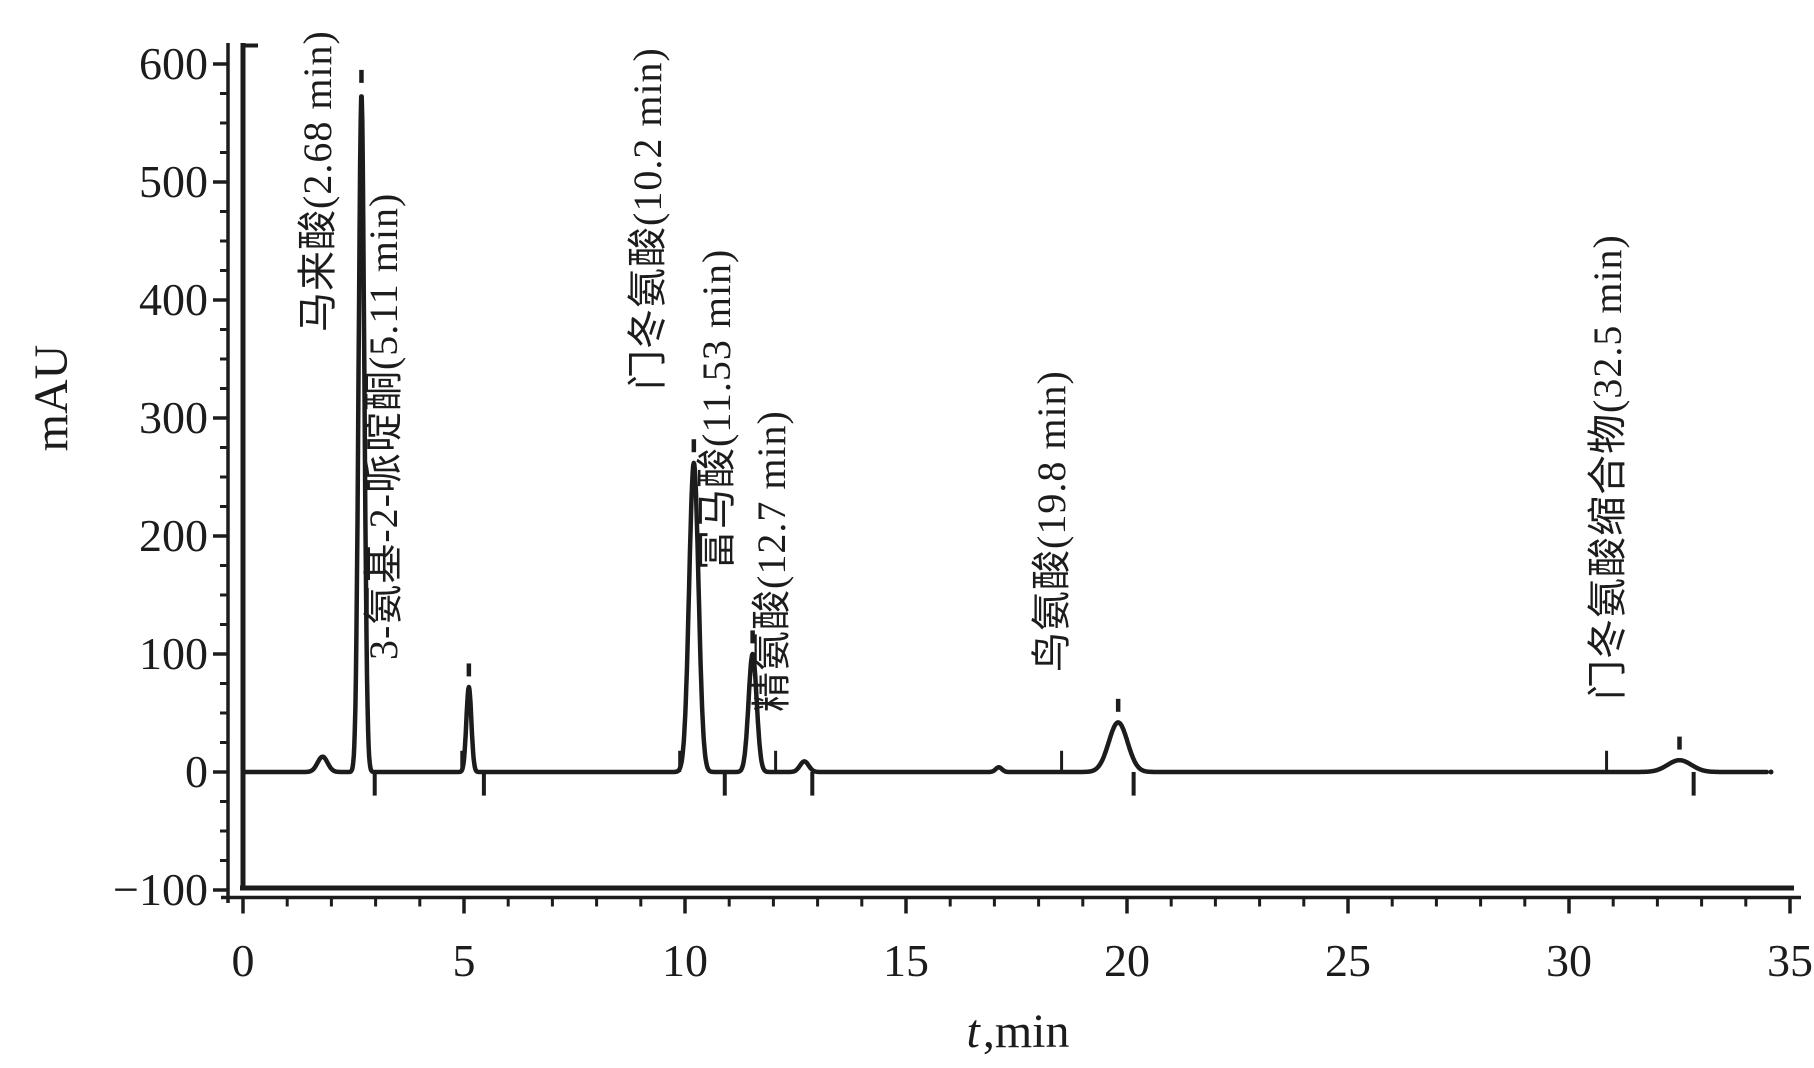 This screenshot has height=1068, width=1814. Describe the element at coordinates (1771, 772) in the screenshot. I see `trace-end-dot` at that location.